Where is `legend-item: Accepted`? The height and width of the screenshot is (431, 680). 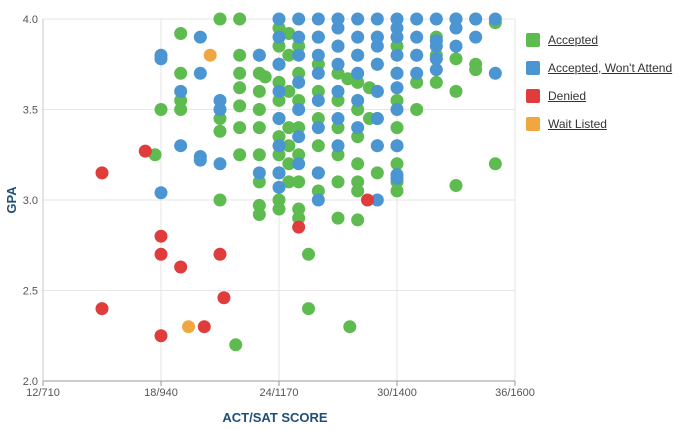 legend-item: Accepted is located at coordinates (599, 39).